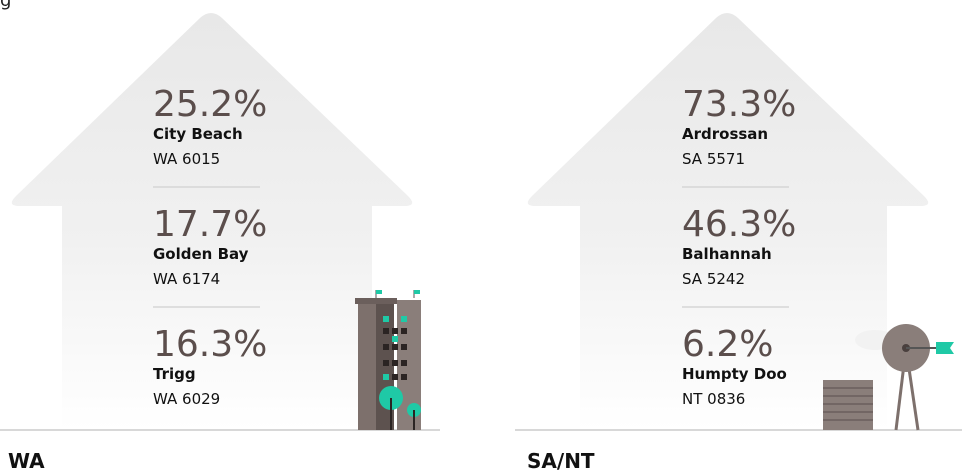 The image size is (962, 473). What do you see at coordinates (725, 134) in the screenshot?
I see `suburb: Ardrossan` at bounding box center [725, 134].